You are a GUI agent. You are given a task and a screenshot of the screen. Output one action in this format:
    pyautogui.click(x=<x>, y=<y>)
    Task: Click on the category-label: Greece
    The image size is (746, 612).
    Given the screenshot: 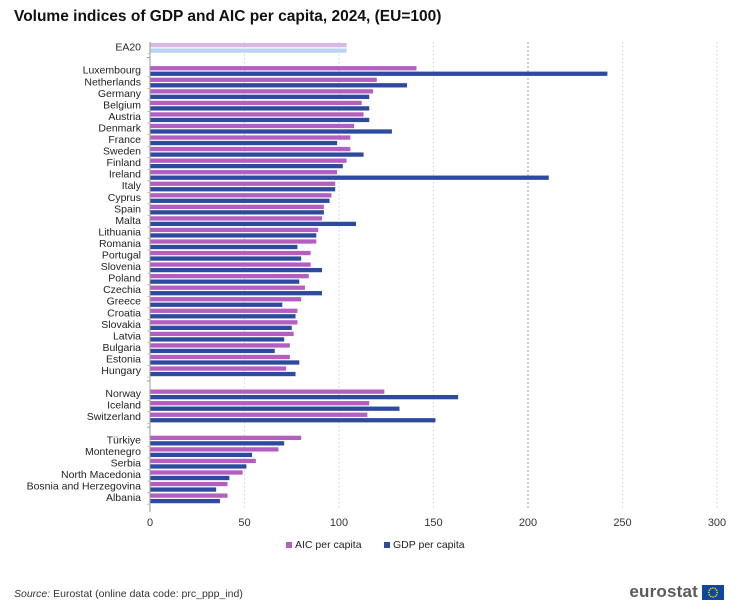 What is the action you would take?
    pyautogui.click(x=124, y=302)
    